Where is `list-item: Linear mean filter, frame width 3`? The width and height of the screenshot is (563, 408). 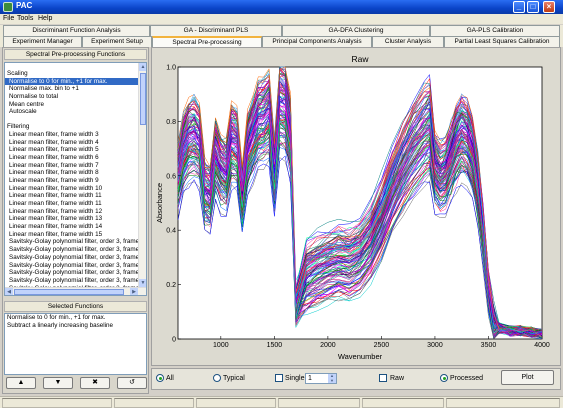 list-item: Linear mean filter, frame width 3 is located at coordinates (54, 134).